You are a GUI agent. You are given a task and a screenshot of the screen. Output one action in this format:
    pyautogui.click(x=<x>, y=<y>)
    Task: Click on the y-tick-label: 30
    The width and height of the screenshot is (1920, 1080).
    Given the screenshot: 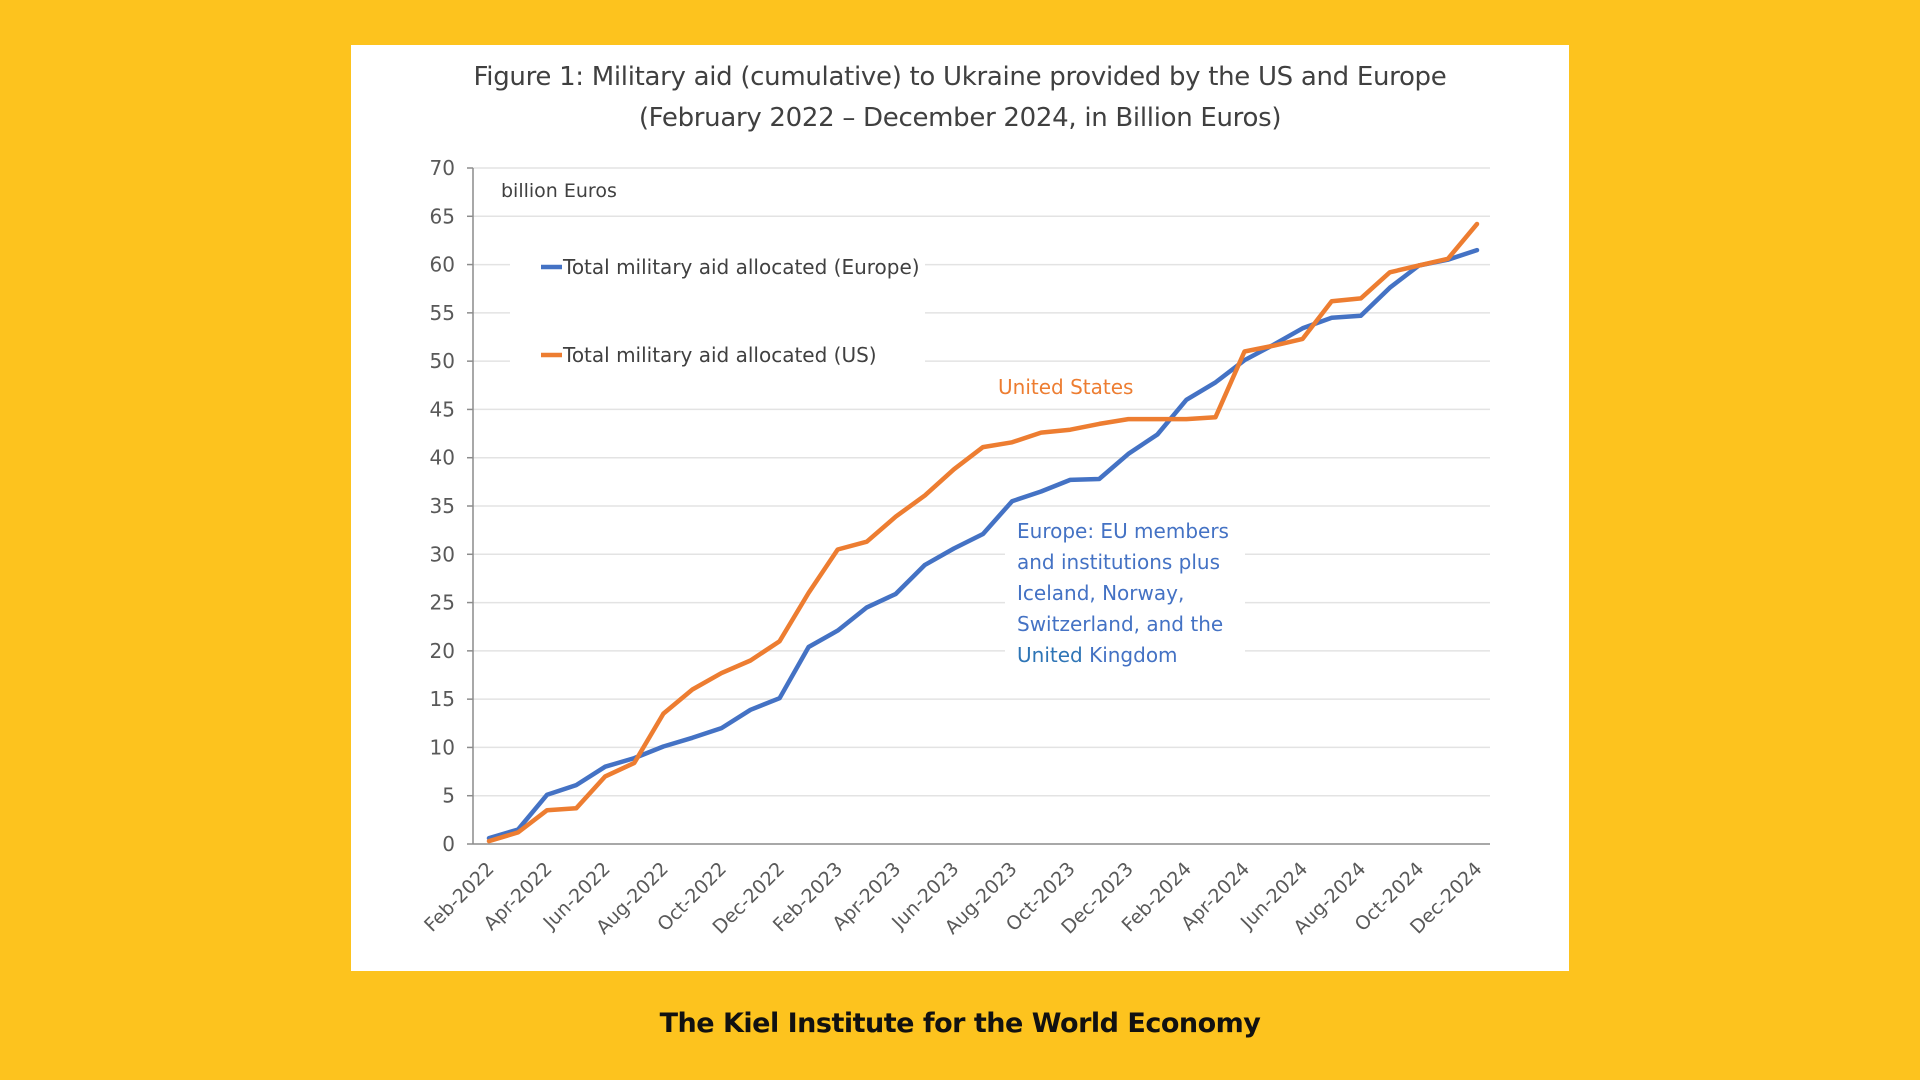 What is the action you would take?
    pyautogui.click(x=442, y=554)
    